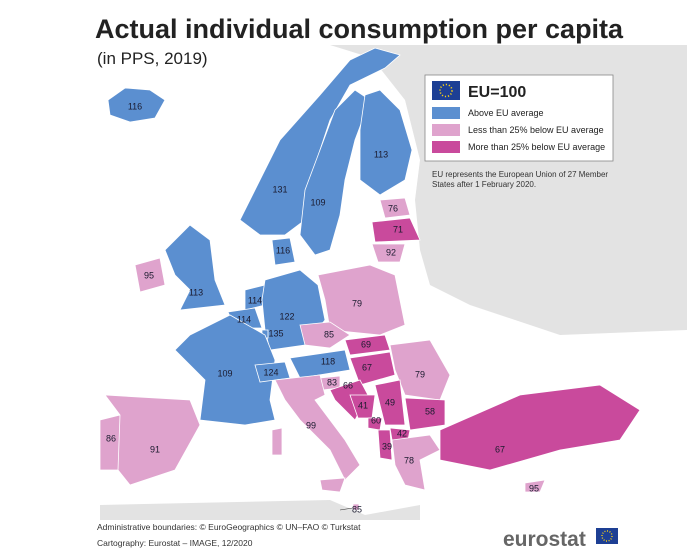 This screenshot has height=556, width=687. I want to click on region-label: 124, so click(270, 372).